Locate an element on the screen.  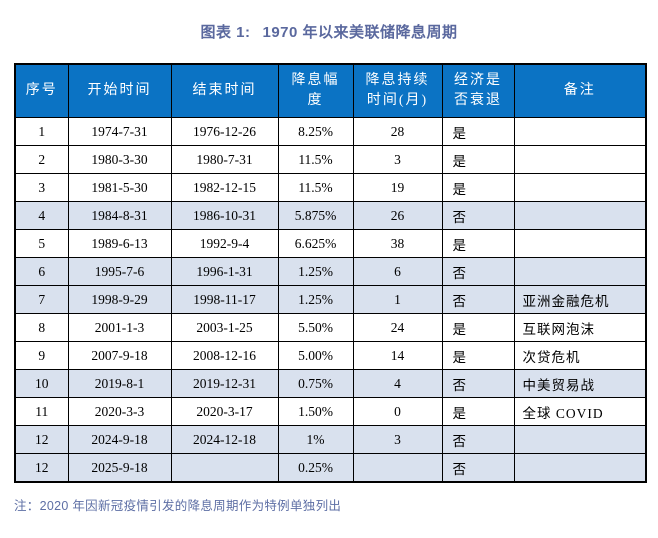
cell-start: 1998-9-29 is located at coordinates (119, 299).